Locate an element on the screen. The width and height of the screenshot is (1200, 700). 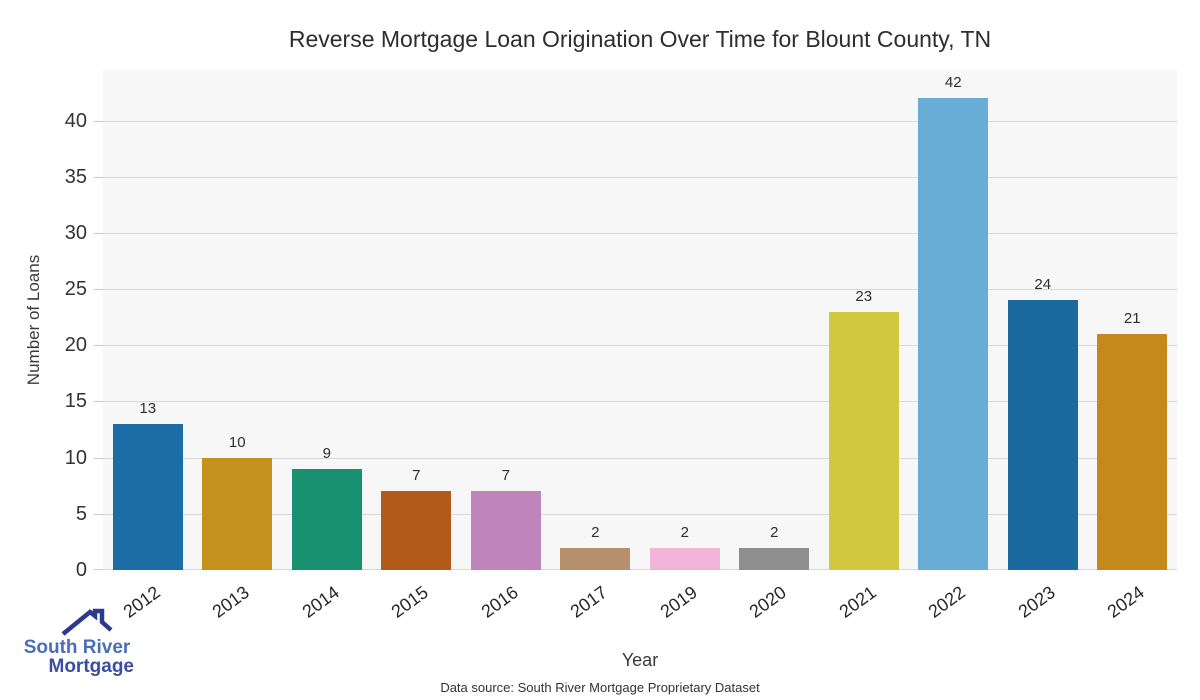
x-tick-label: 2017 is located at coordinates (589, 602).